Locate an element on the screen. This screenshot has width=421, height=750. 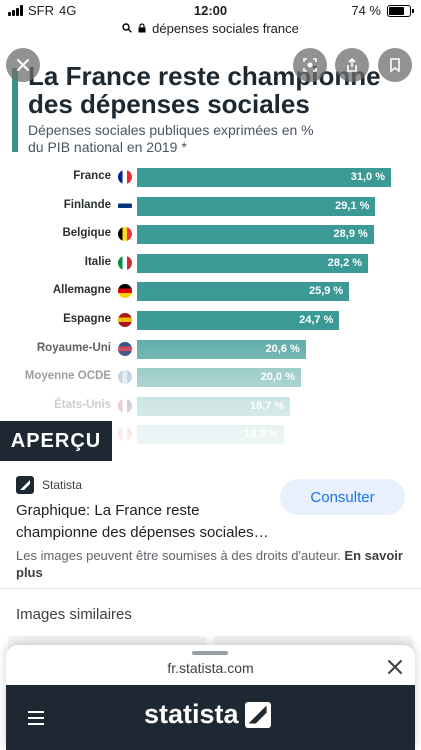
bar: 29,1 % is located at coordinates (256, 206).